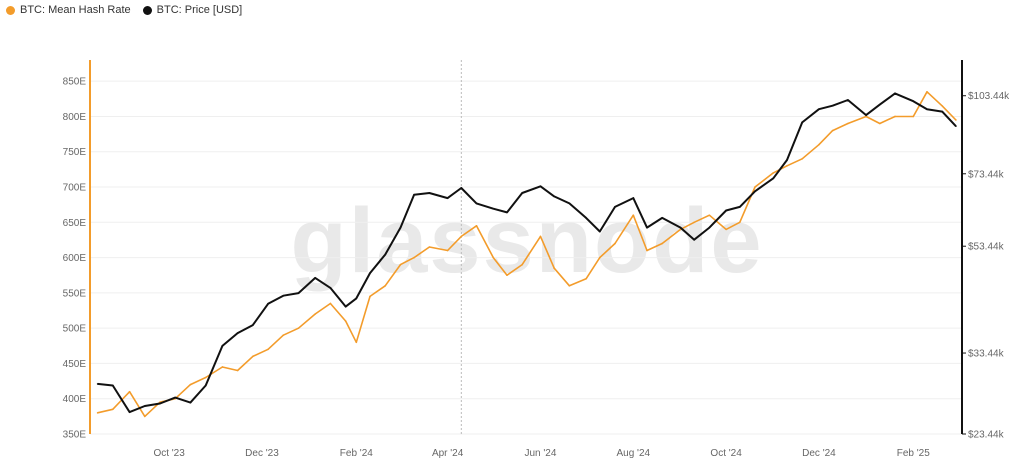 Image resolution: width=1024 pixels, height=474 pixels. I want to click on legend-item-hashrate: BTC: Mean Hash Rate, so click(68, 10).